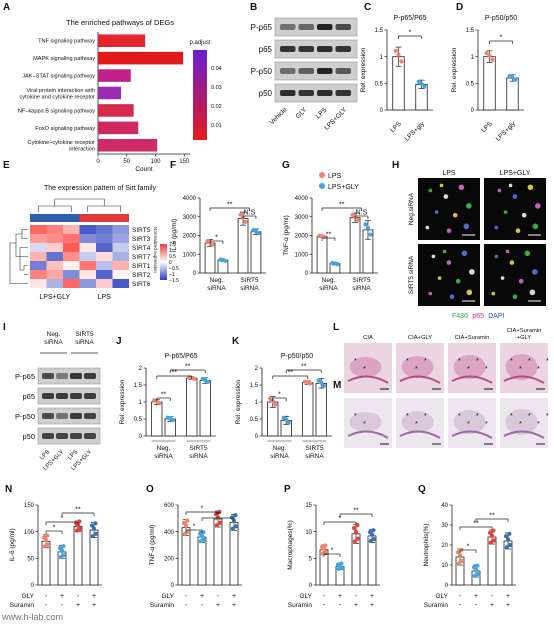 The width and height of the screenshot is (554, 630). What do you see at coordinates (82, 150) in the screenshot?
I see `category-label: interaction` at bounding box center [82, 150].